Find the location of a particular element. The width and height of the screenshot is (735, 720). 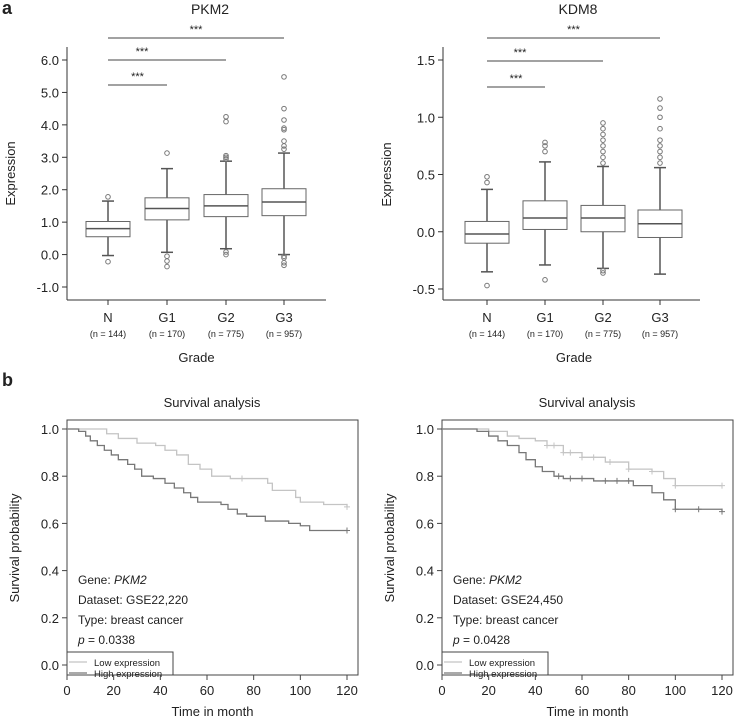

y-tick-label: 0.0 is located at coordinates (426, 232).